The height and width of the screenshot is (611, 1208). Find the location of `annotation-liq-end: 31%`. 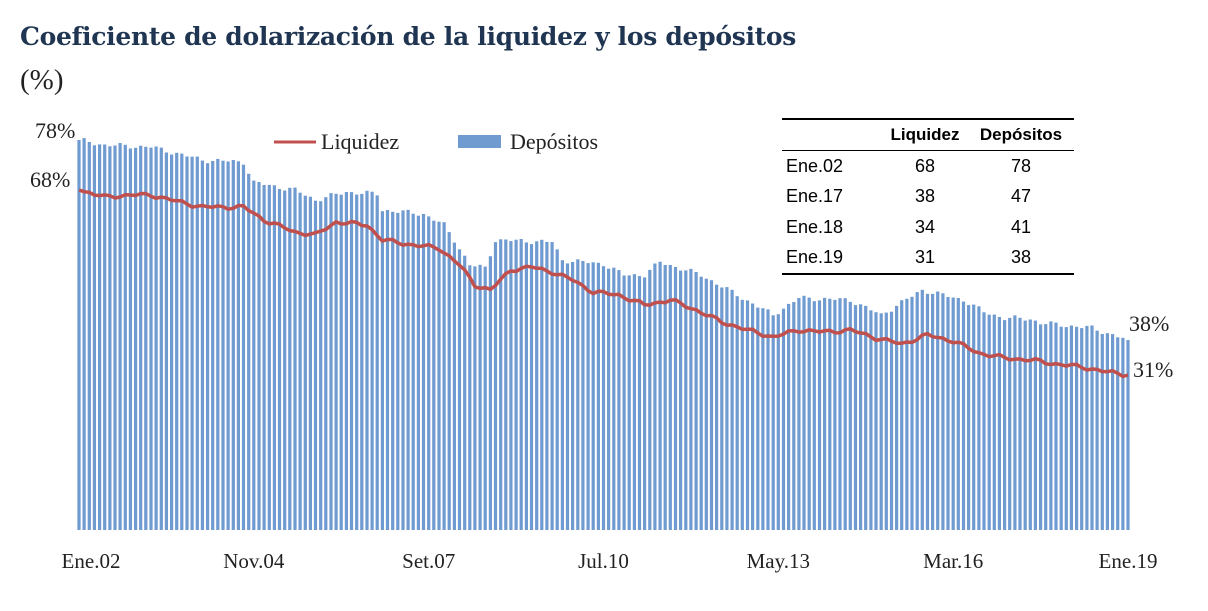

annotation-liq-end: 31% is located at coordinates (1153, 369).